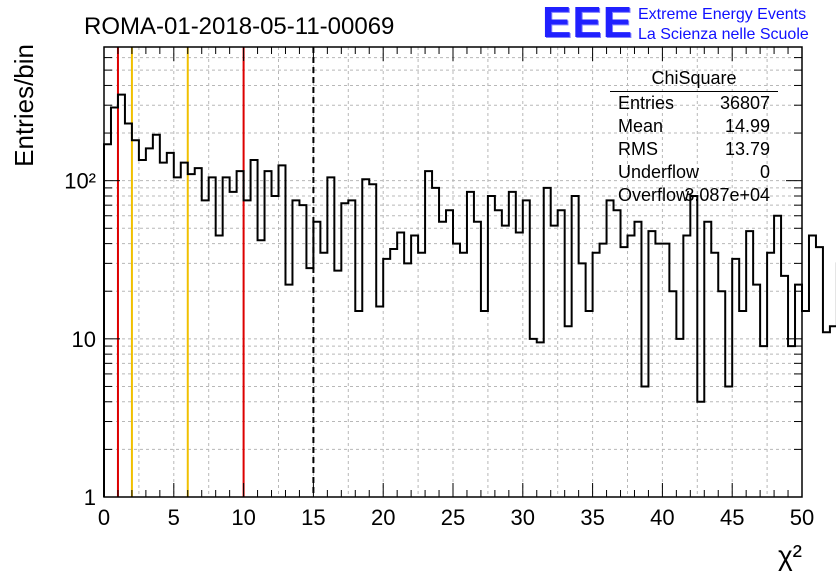  I want to click on x-tick-label: 0, so click(104, 517).